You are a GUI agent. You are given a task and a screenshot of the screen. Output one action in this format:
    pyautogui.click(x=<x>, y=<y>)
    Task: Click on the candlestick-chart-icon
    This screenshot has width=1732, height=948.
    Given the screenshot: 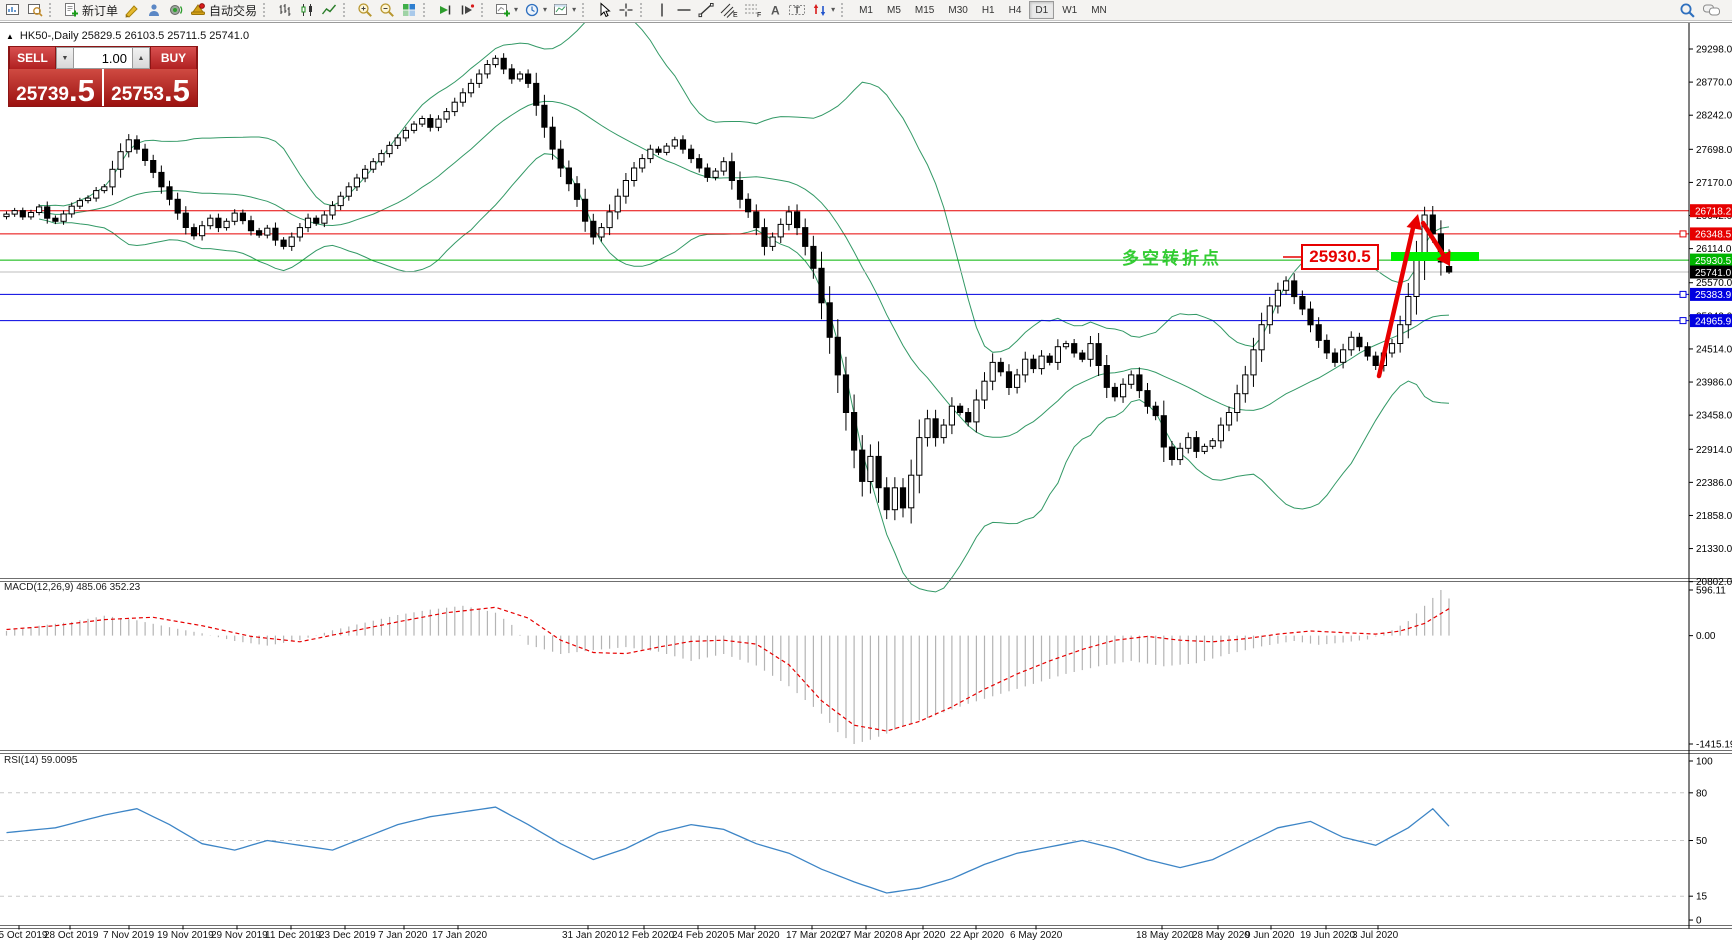 What is the action you would take?
    pyautogui.click(x=307, y=10)
    